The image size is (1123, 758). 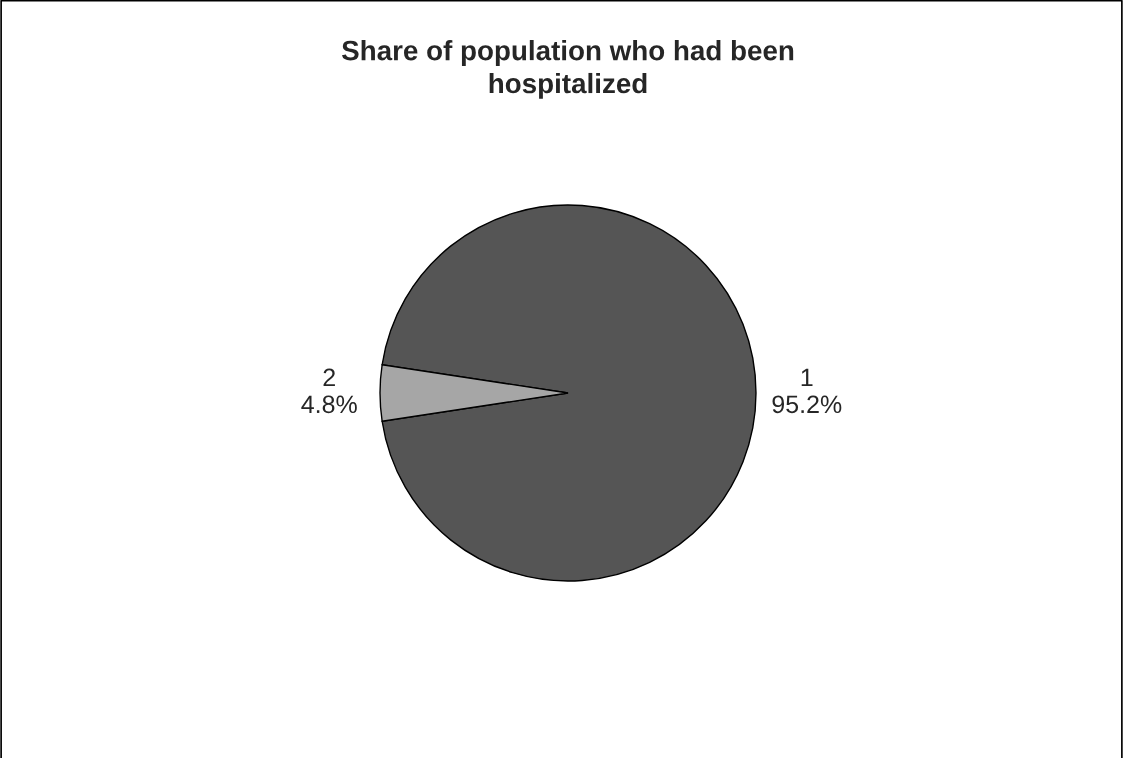 I want to click on slice-label: 2, so click(x=329, y=377).